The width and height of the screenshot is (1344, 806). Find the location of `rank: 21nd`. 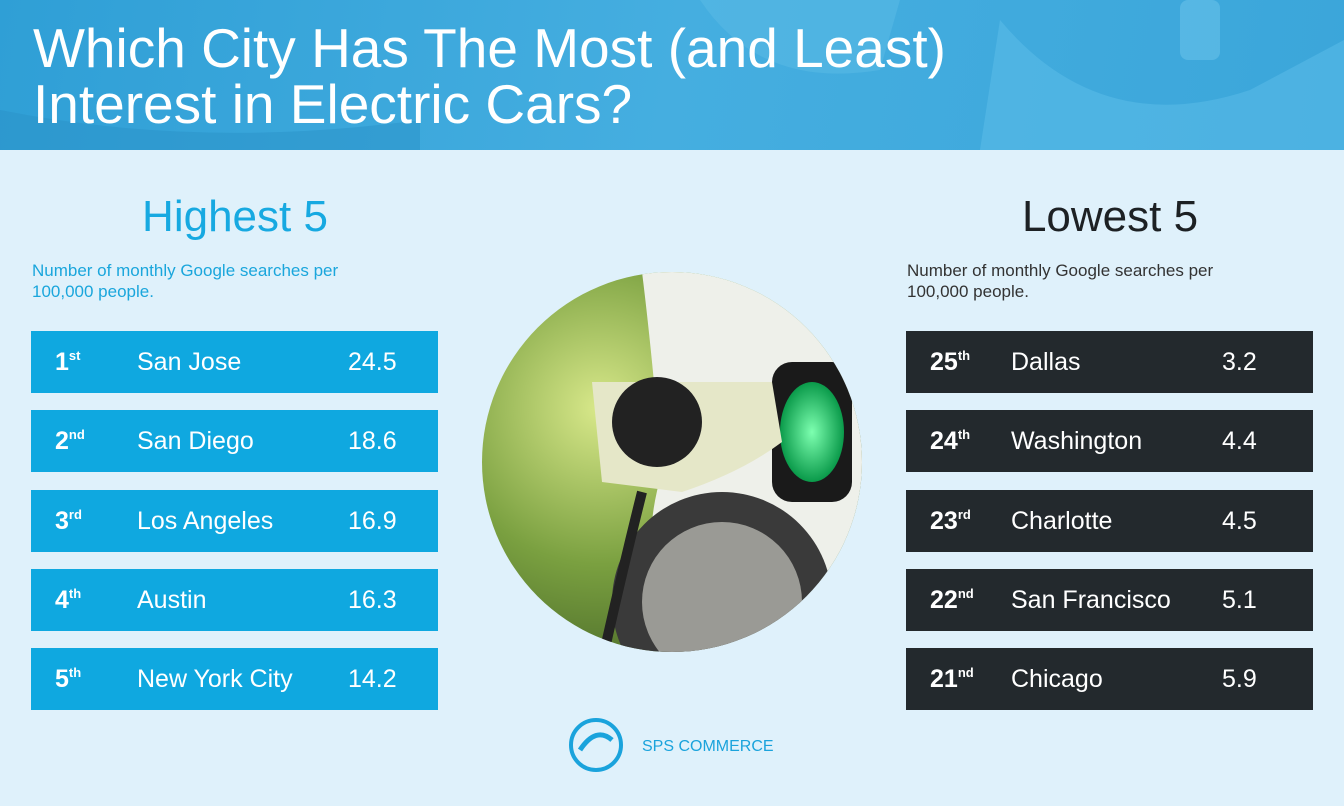

rank: 21nd is located at coordinates (952, 679).